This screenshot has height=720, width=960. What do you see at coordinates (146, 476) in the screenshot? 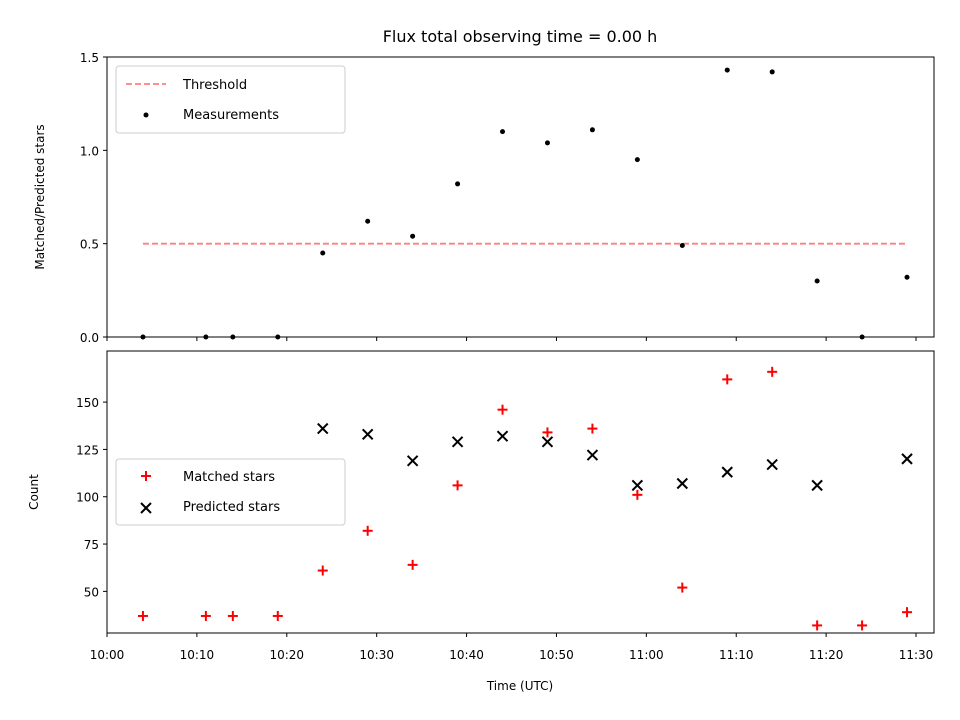
I see `matched-legend-swatch` at bounding box center [146, 476].